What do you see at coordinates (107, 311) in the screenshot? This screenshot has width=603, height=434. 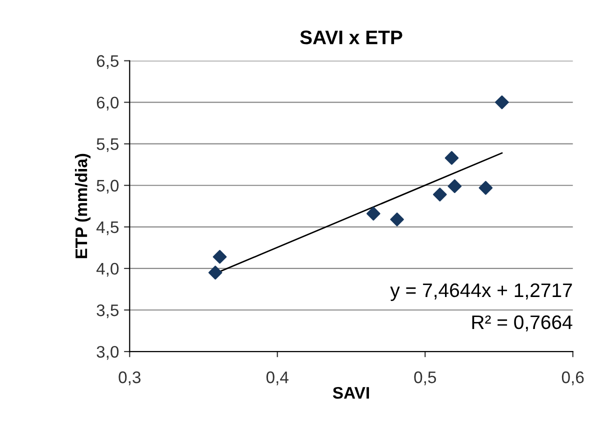 I see `y-tick-label: 3,5` at bounding box center [107, 311].